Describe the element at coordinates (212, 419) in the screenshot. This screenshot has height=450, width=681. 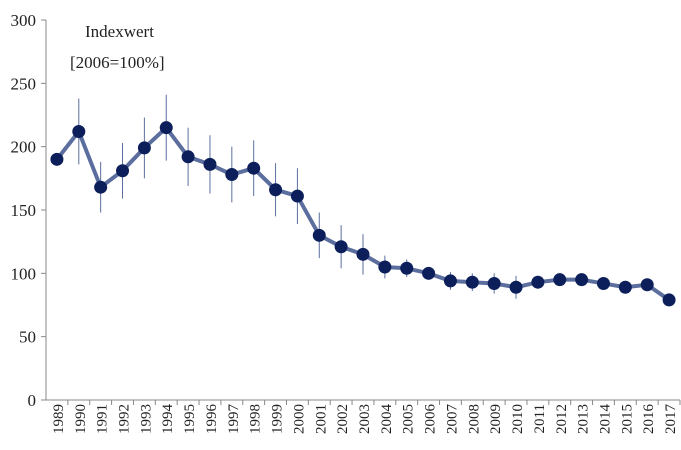
I see `x-tick-label: 1996` at that location.